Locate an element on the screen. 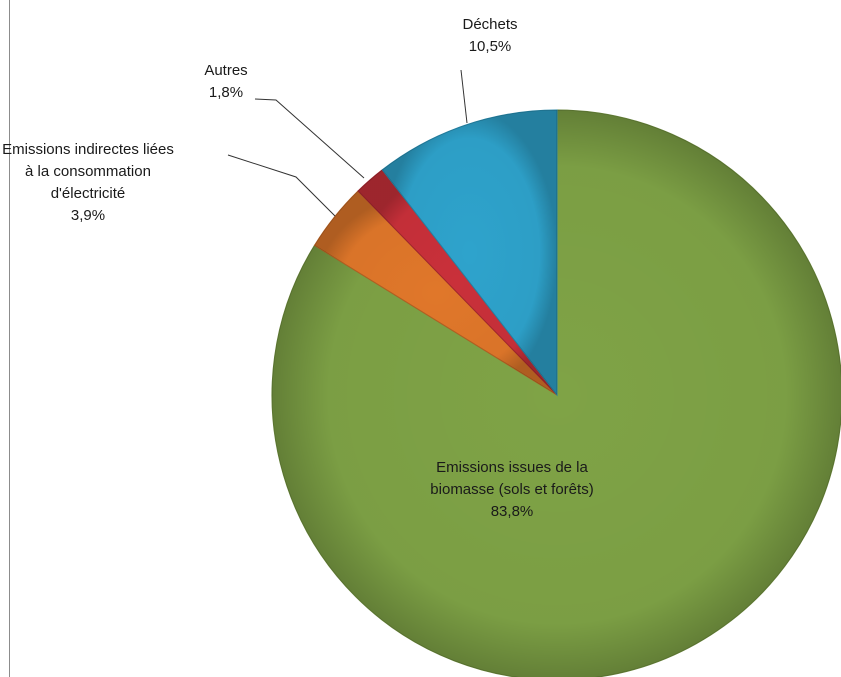 The image size is (841, 677). slice-label-line: d'électricité is located at coordinates (88, 193).